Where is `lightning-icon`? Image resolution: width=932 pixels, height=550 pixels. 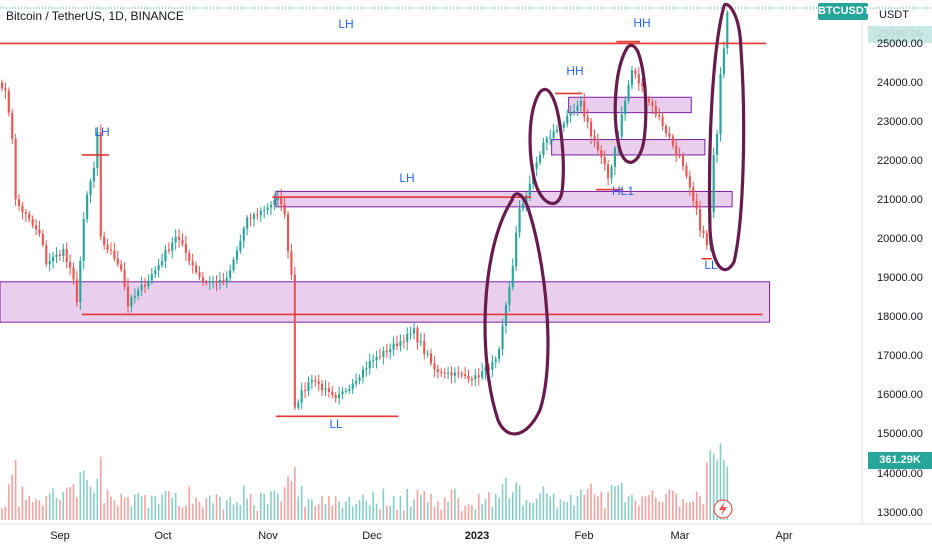 lightning-icon is located at coordinates (723, 509).